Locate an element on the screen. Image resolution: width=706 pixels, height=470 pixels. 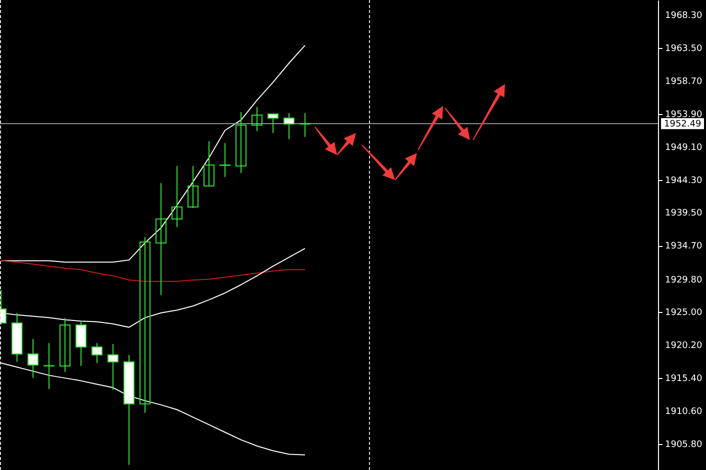
y-tick-label: 1944.30 is located at coordinates (683, 181).